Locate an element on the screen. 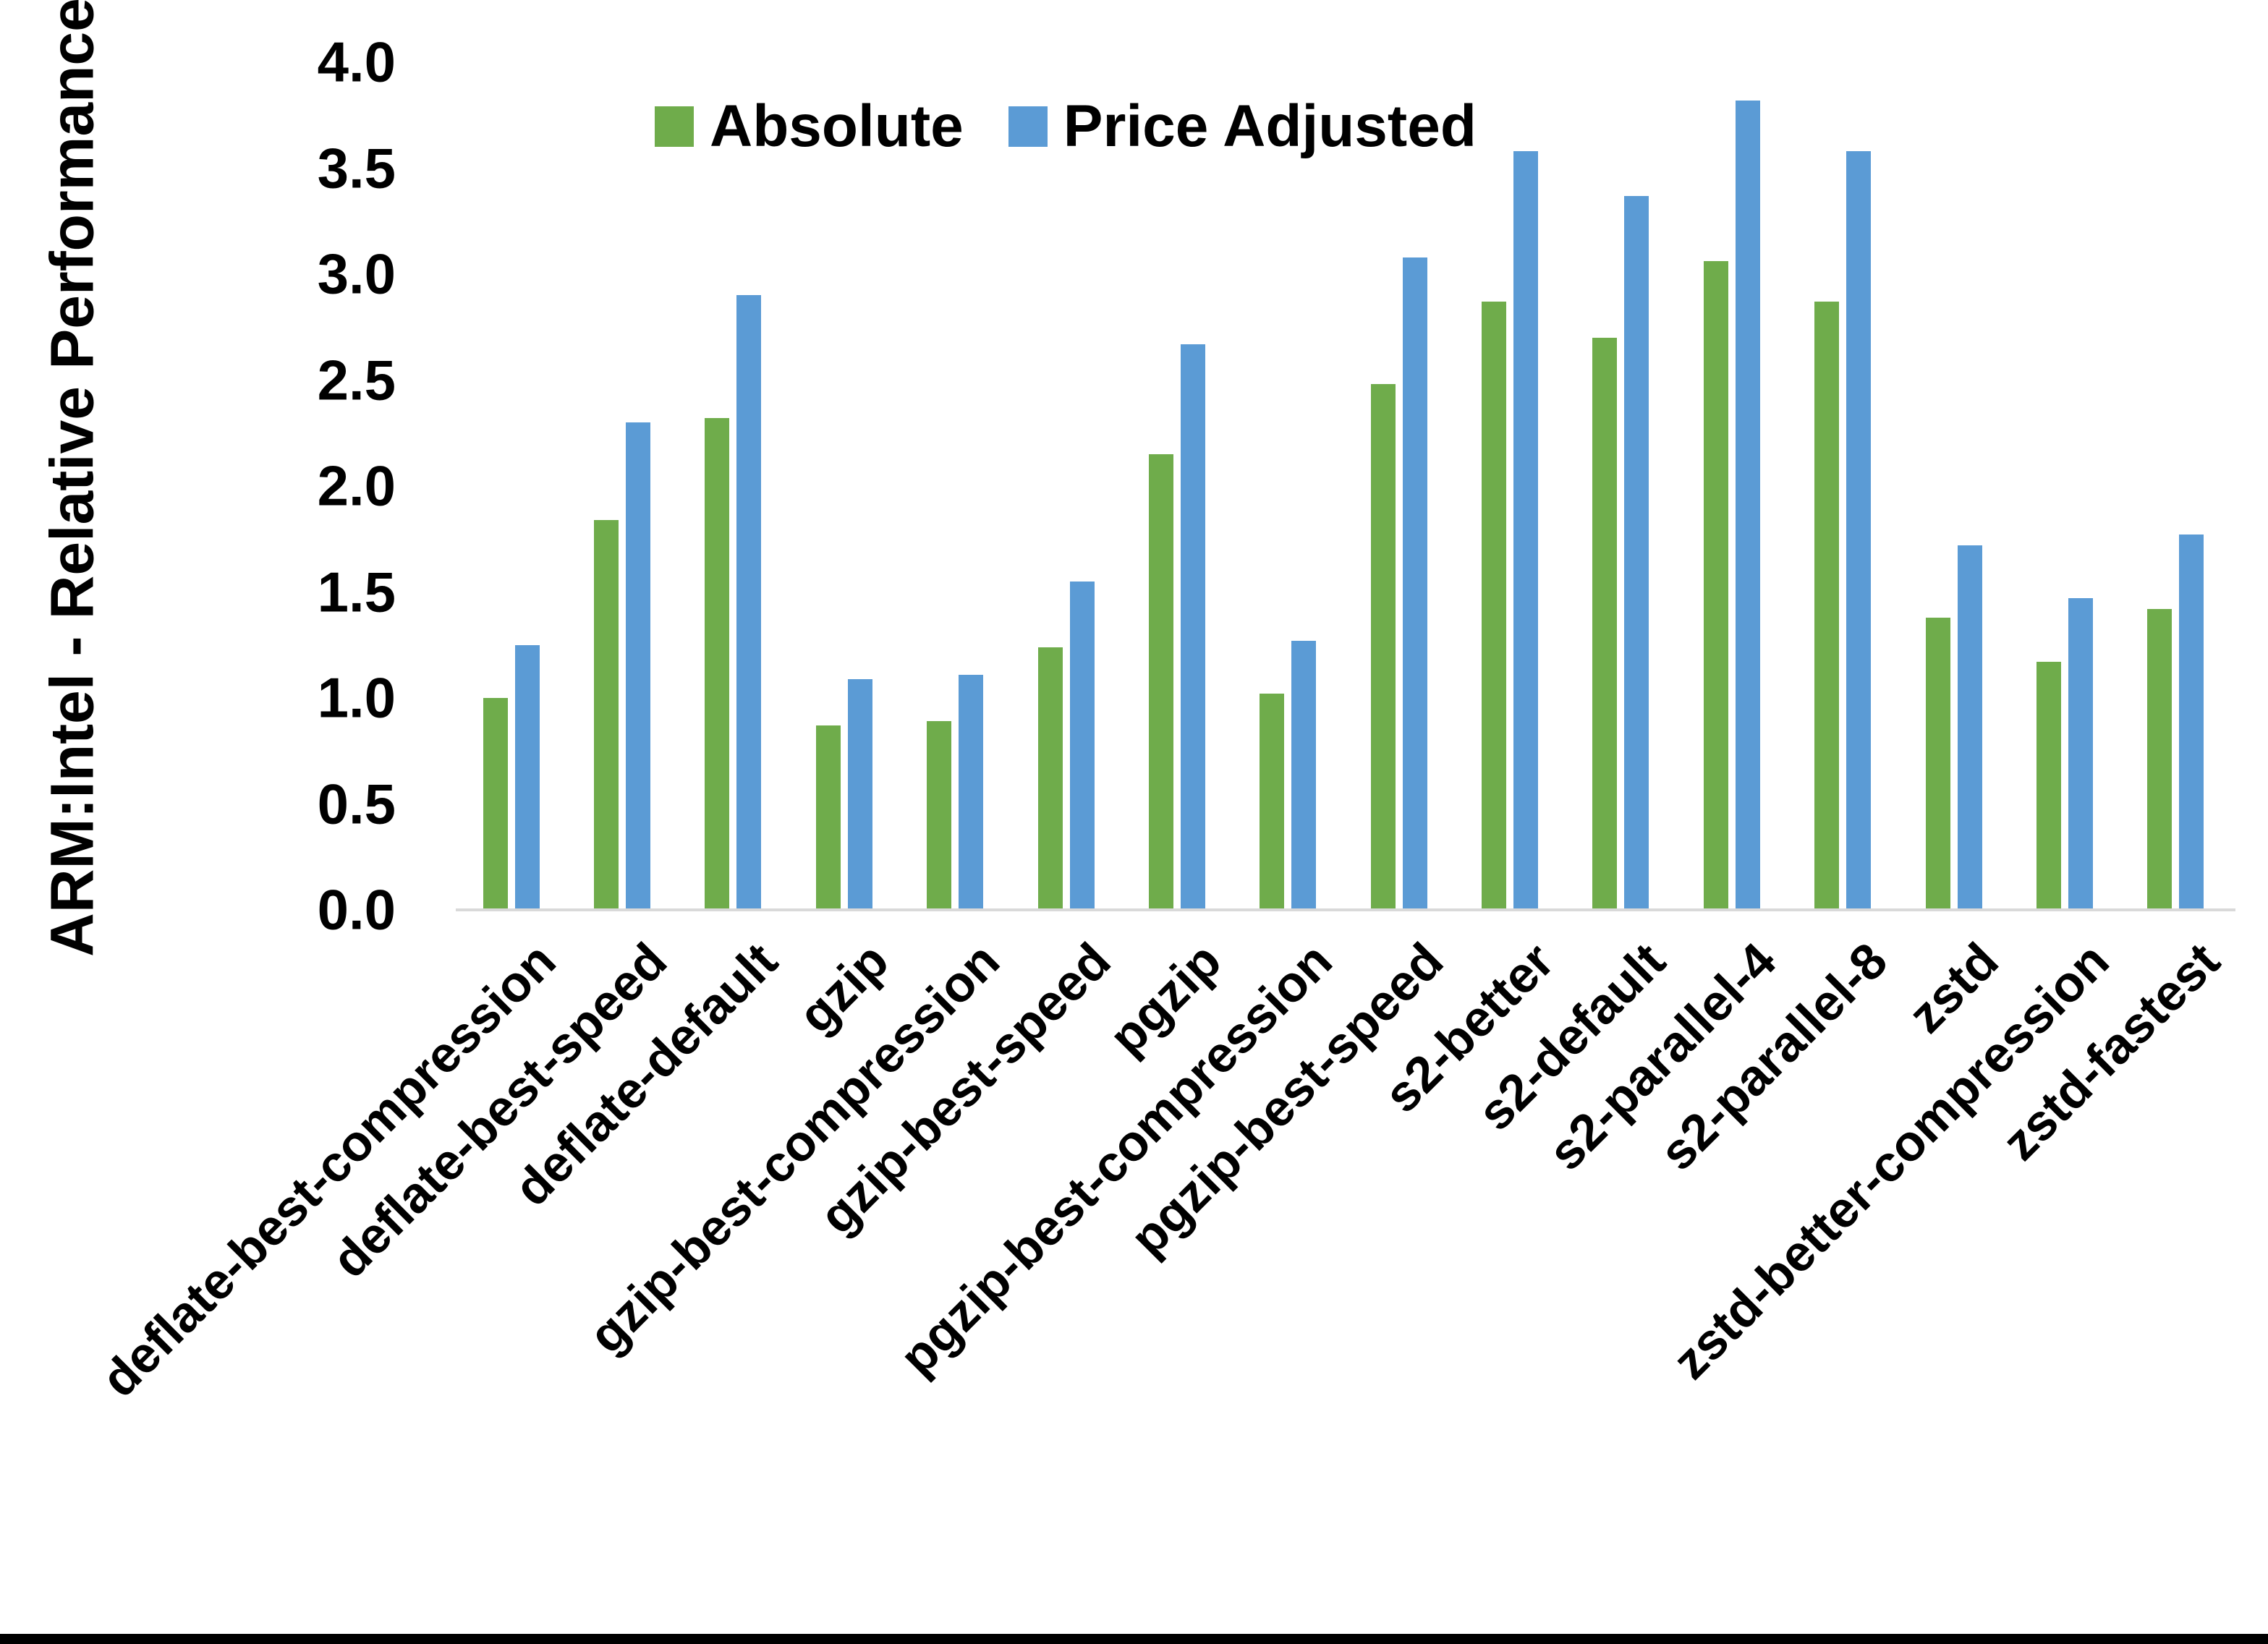  bar-group-deflate-default is located at coordinates (733, 602).